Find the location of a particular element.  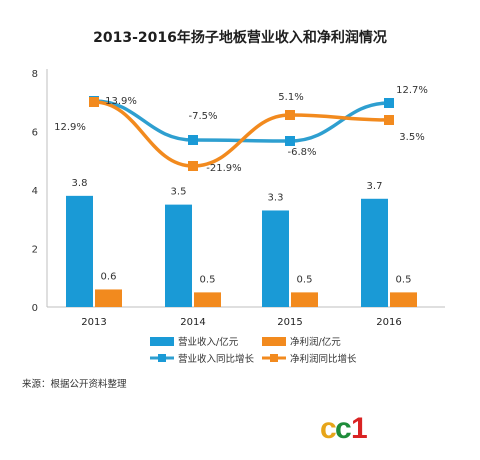

bar-value-label: 3.7 is located at coordinates (375, 186).